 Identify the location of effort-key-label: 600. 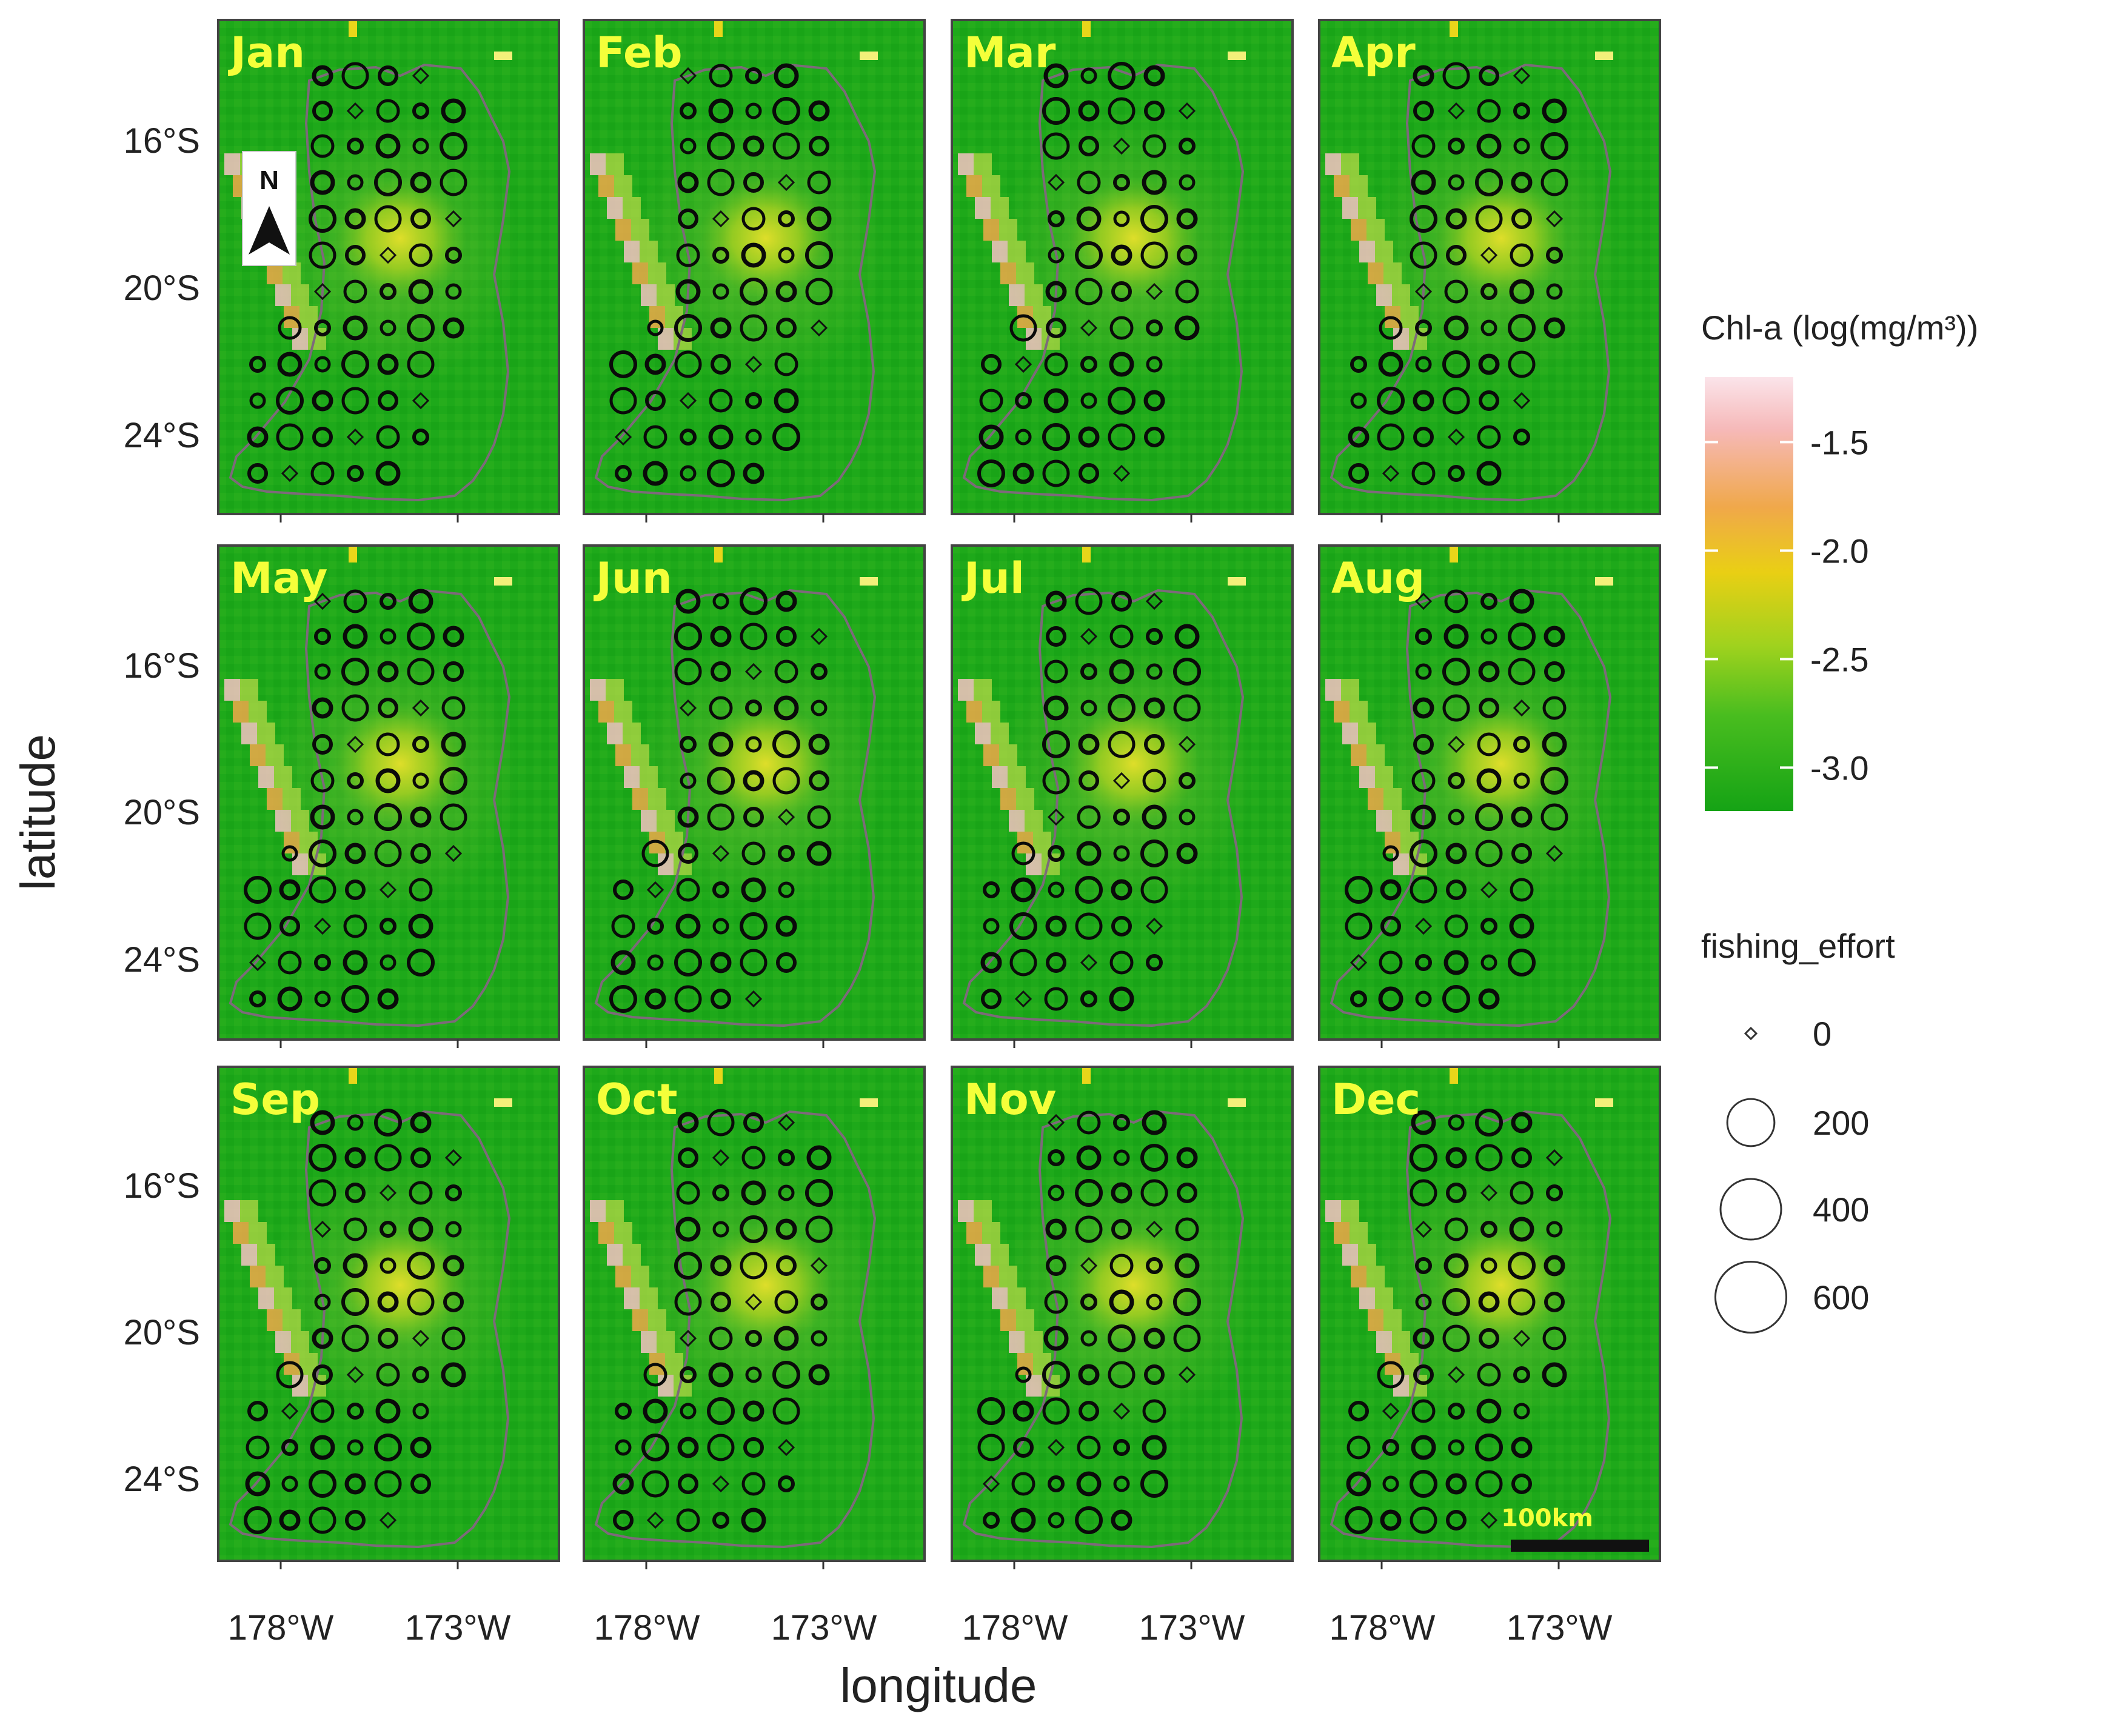
(1841, 1298).